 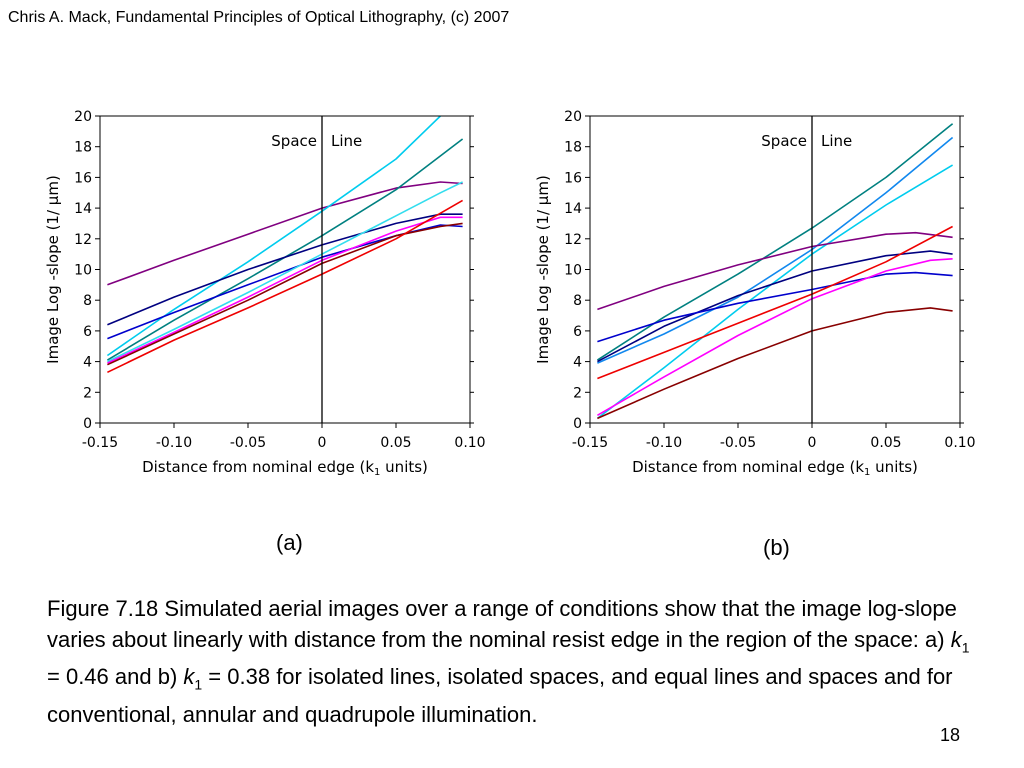 I want to click on page-number: 18, so click(x=950, y=735).